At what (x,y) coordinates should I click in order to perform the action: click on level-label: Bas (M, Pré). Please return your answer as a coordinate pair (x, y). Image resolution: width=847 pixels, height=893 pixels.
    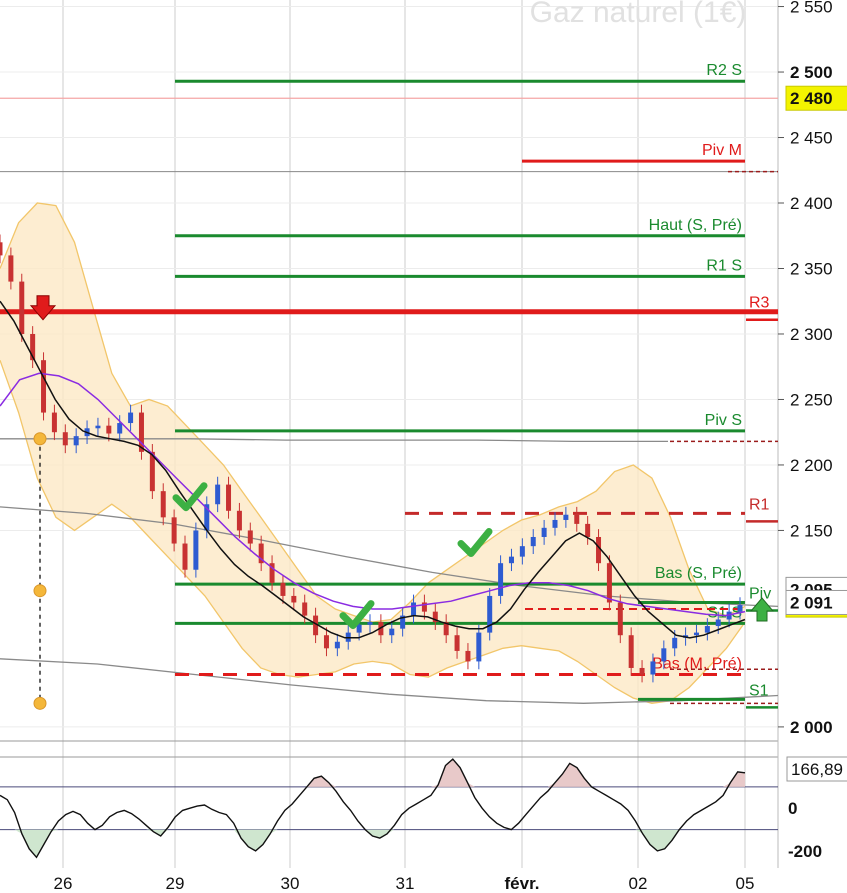
    Looking at the image, I should click on (697, 664).